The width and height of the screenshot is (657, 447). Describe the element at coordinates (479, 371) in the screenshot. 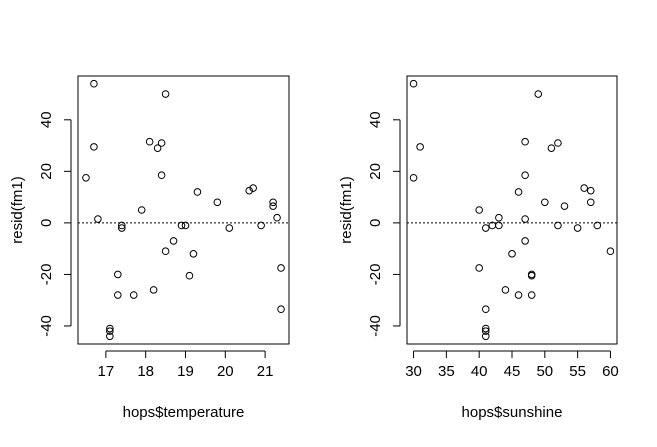

I see `x-tick-label: 40` at that location.